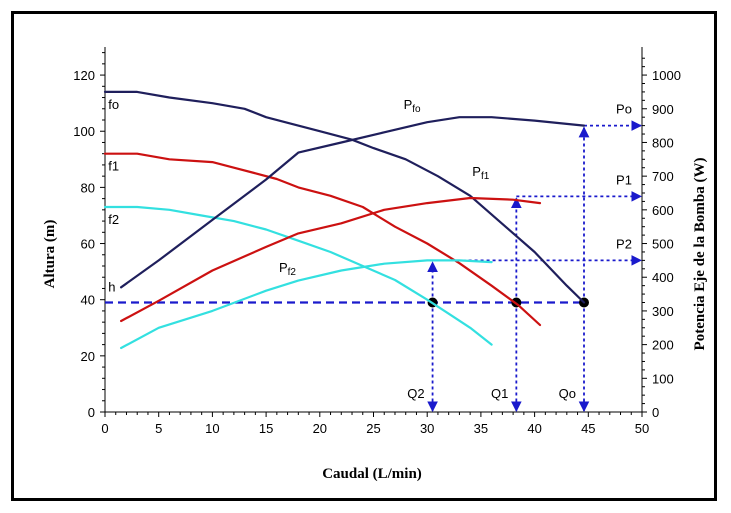 The width and height of the screenshot is (731, 513). Describe the element at coordinates (663, 378) in the screenshot. I see `y2-tick-label: 100` at that location.